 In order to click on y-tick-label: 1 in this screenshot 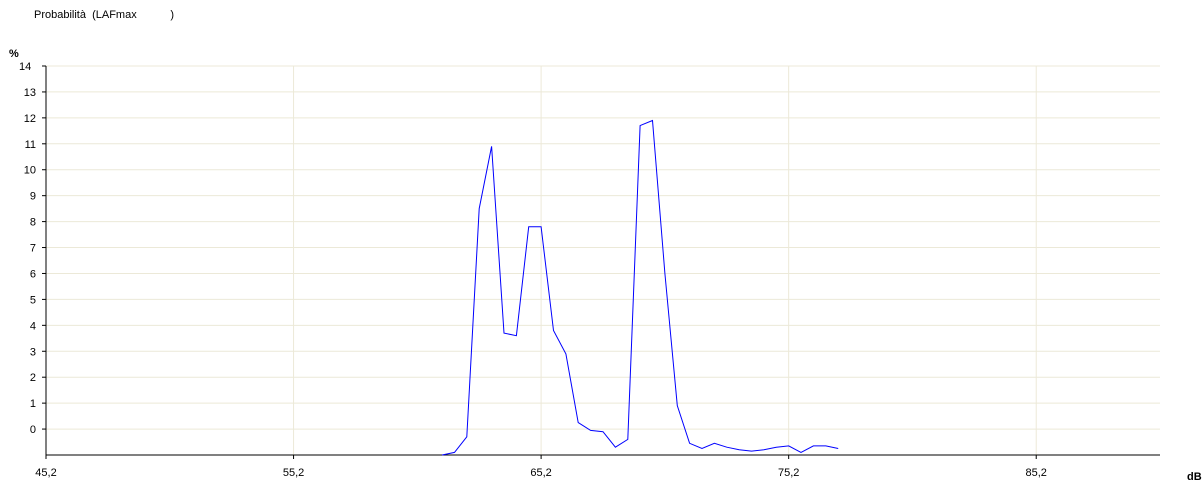, I will do `click(33, 404)`.